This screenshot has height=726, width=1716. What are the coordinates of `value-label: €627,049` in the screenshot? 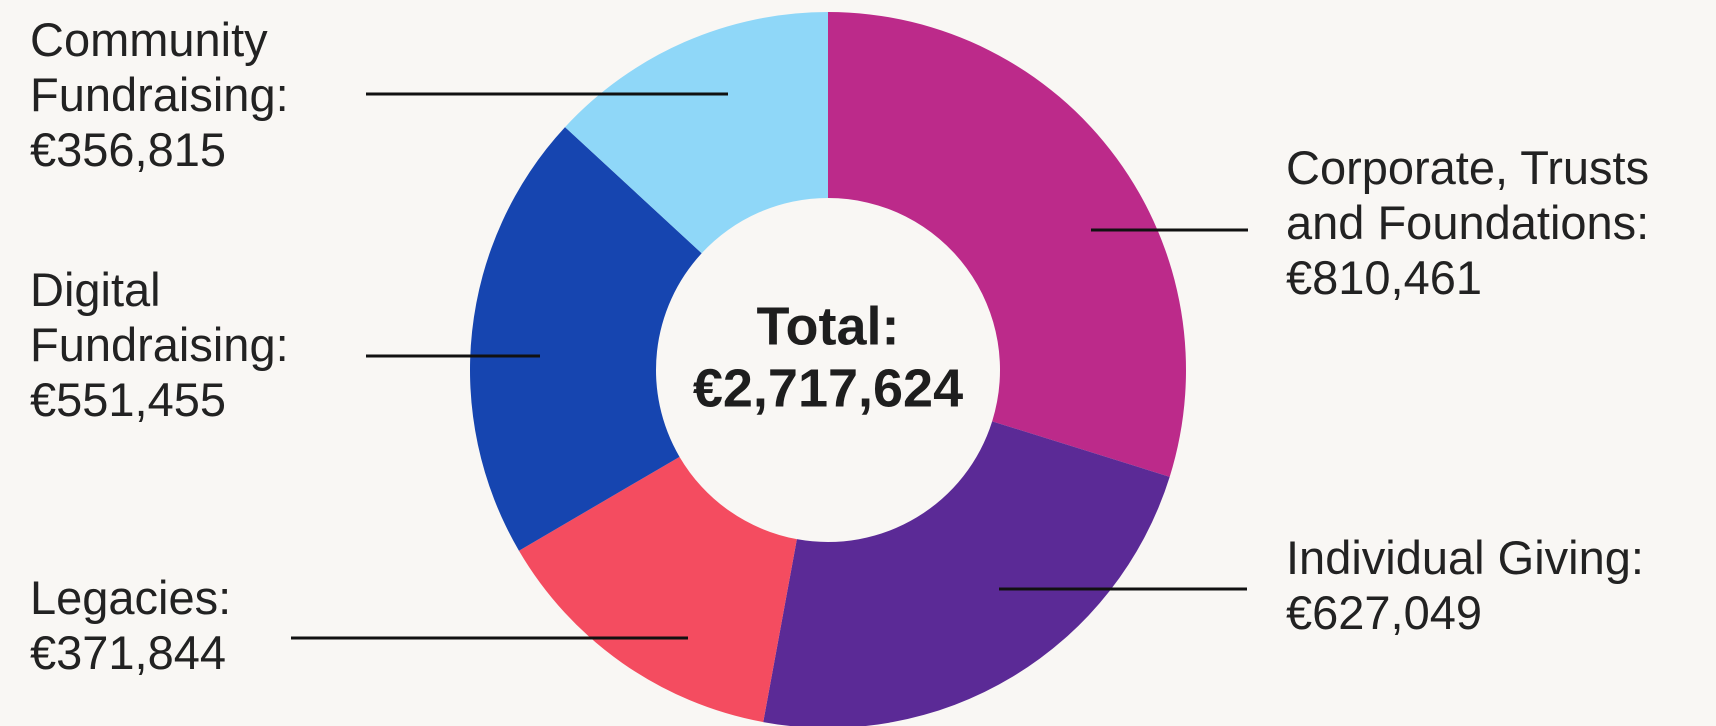 It's located at (1384, 612).